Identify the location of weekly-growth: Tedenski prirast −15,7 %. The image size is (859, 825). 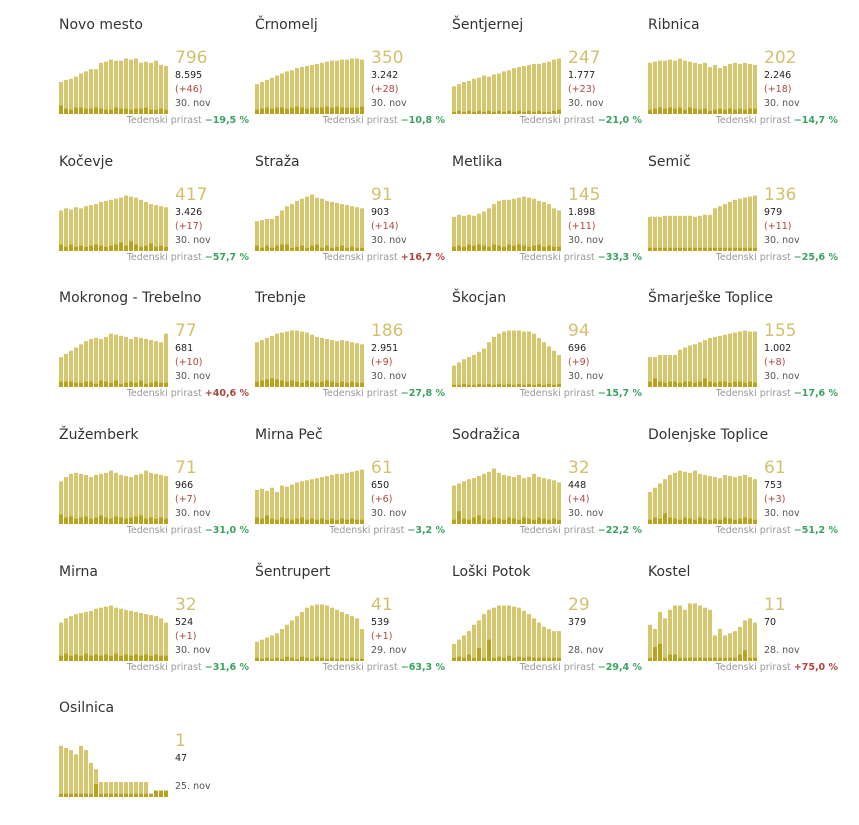
(581, 393).